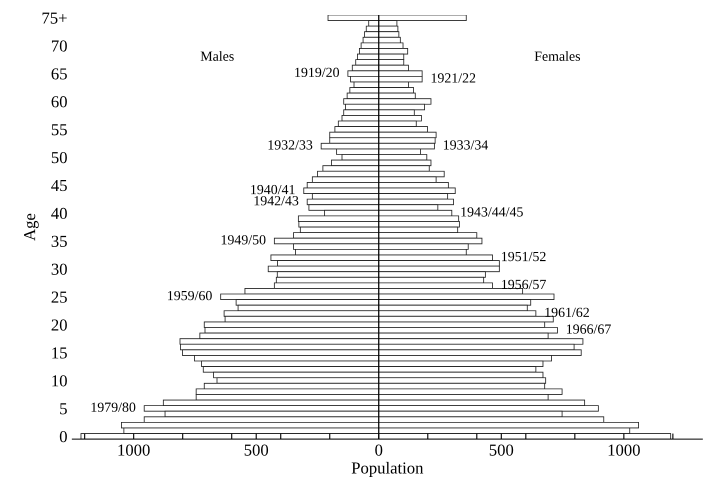  I want to click on annotation: 1956/57, so click(524, 285).